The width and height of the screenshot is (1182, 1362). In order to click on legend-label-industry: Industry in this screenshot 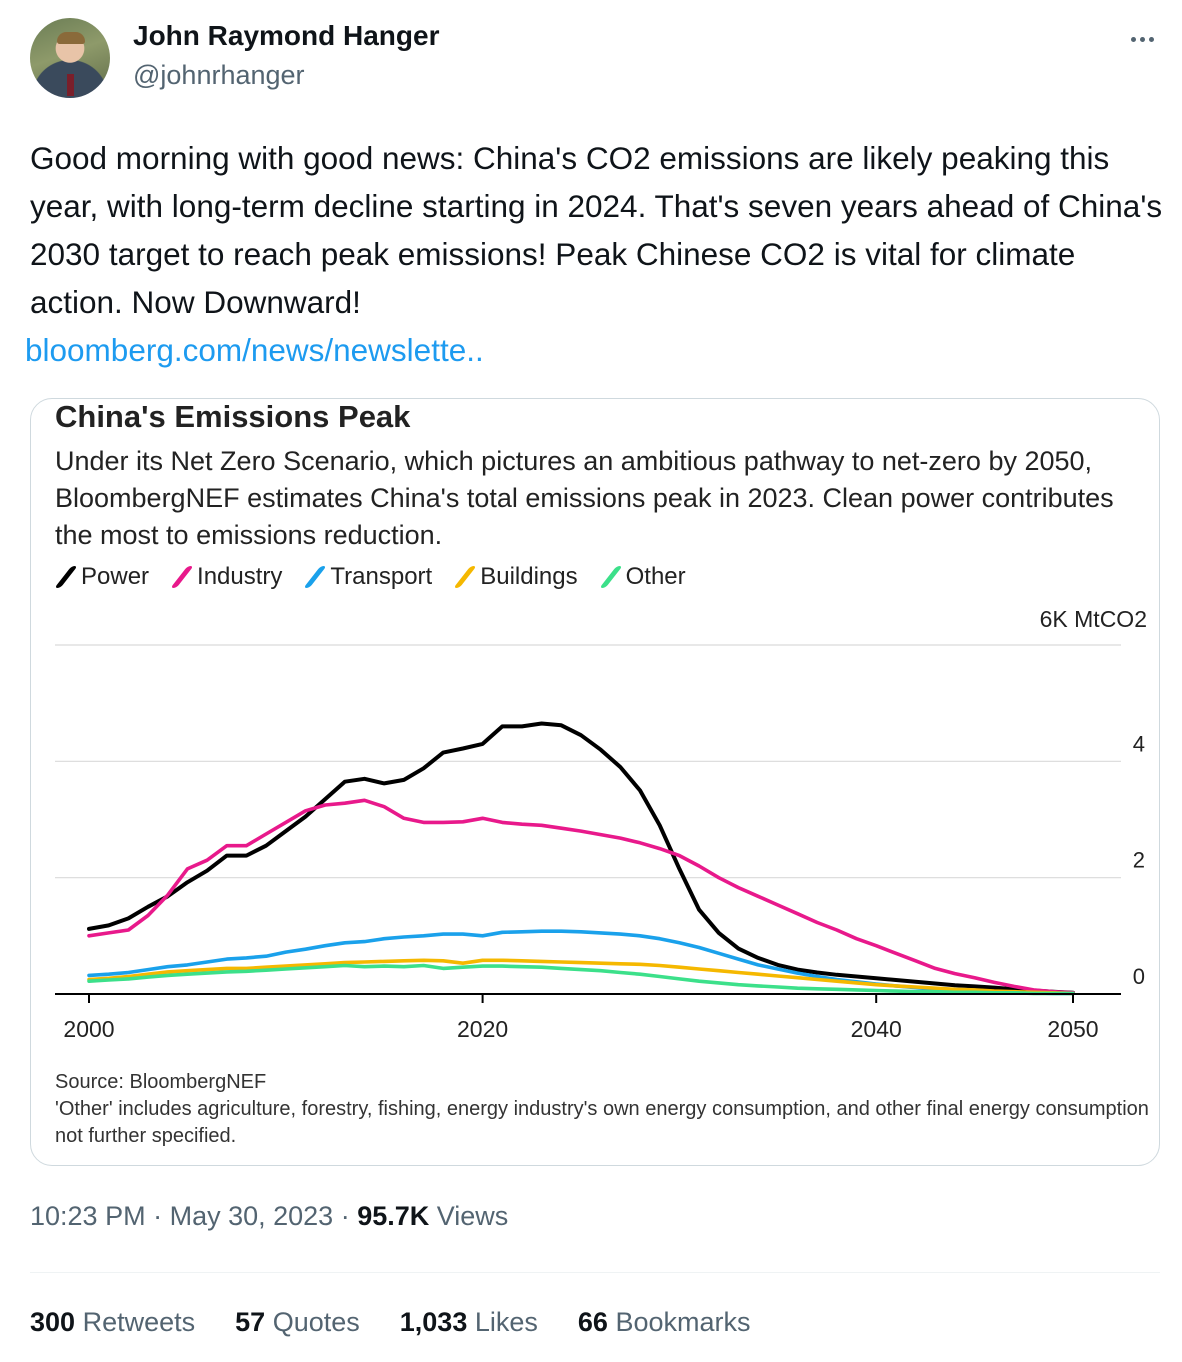, I will do `click(240, 576)`.